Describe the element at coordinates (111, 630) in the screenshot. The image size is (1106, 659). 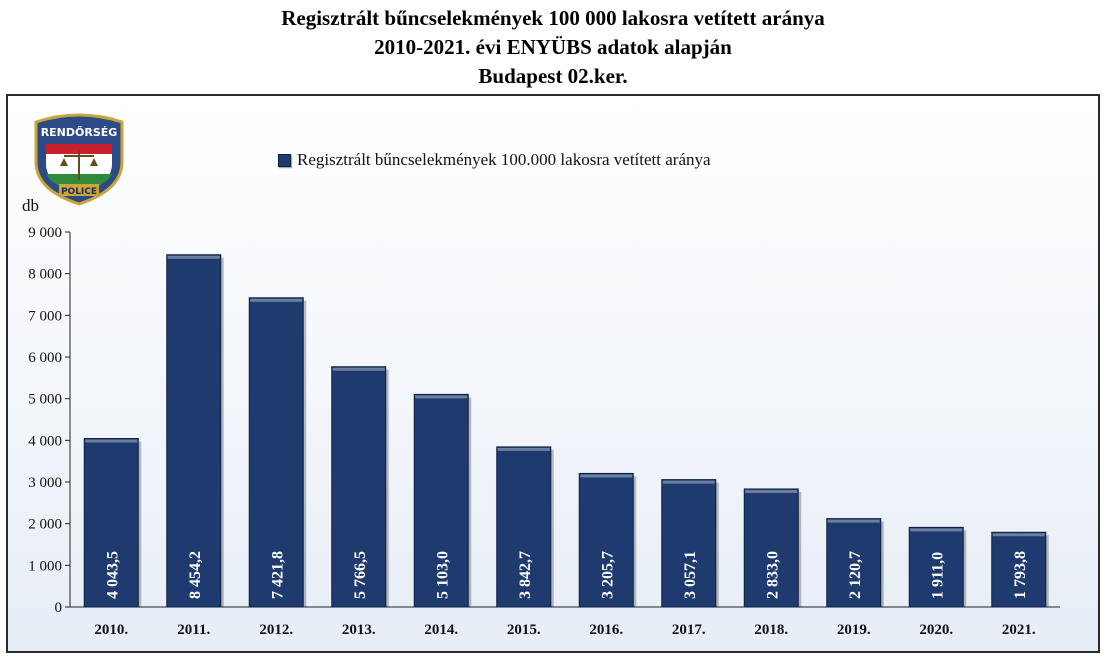
I see `x-tick-label: 2010.` at that location.